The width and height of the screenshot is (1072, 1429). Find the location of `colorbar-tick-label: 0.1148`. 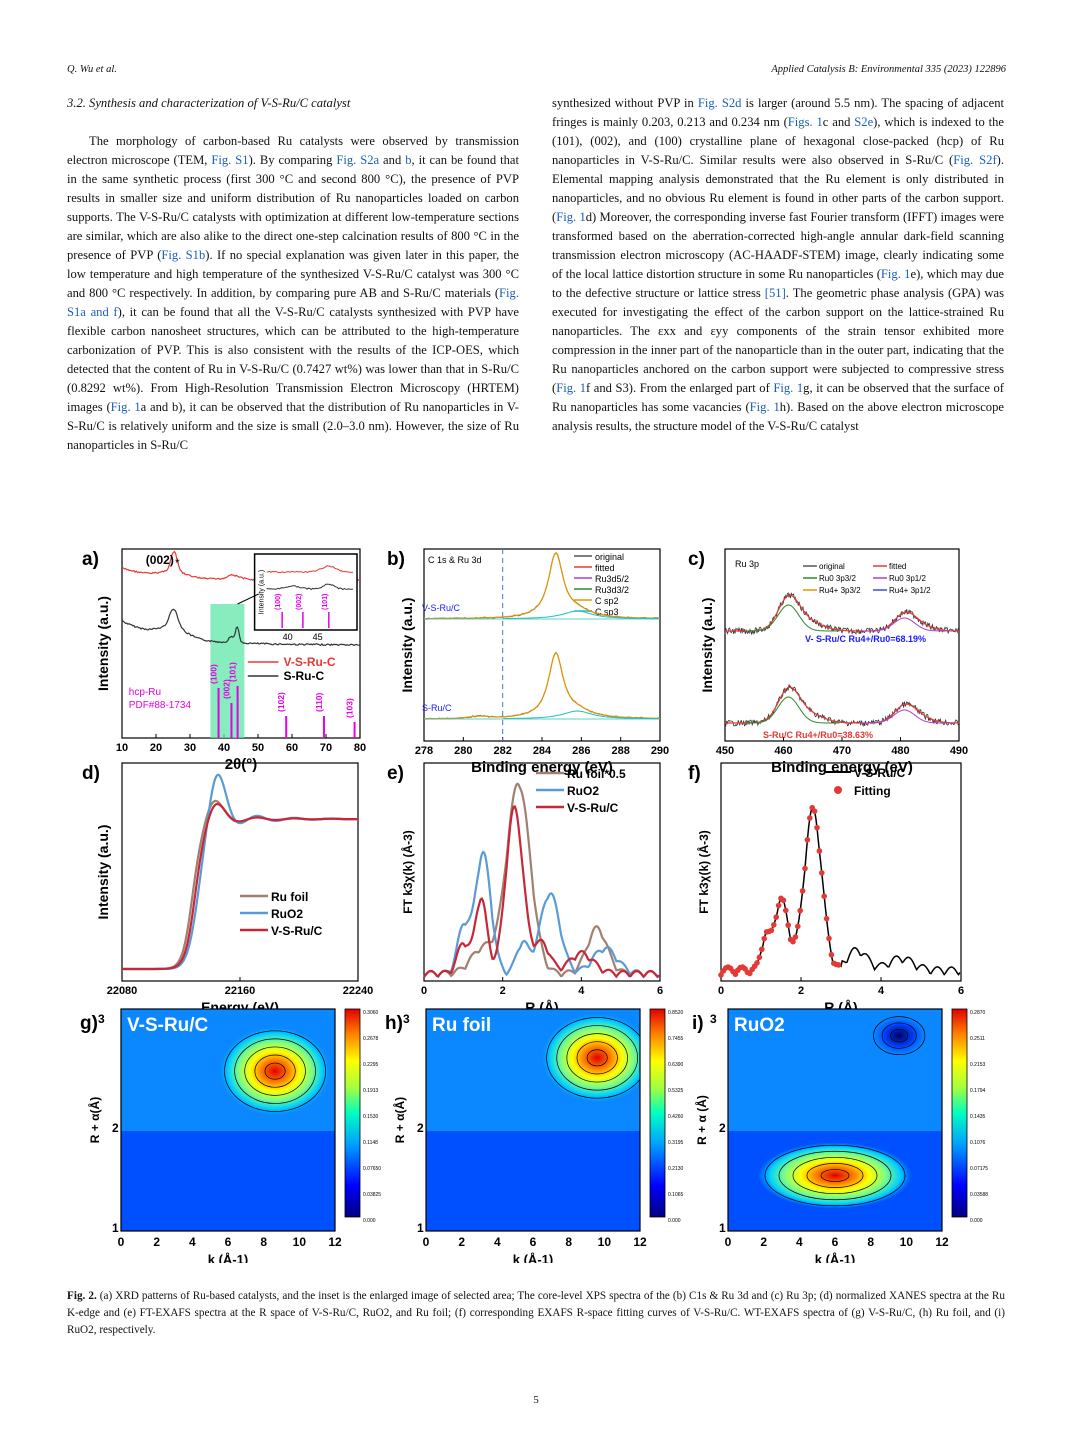

colorbar-tick-label: 0.1148 is located at coordinates (370, 1143).